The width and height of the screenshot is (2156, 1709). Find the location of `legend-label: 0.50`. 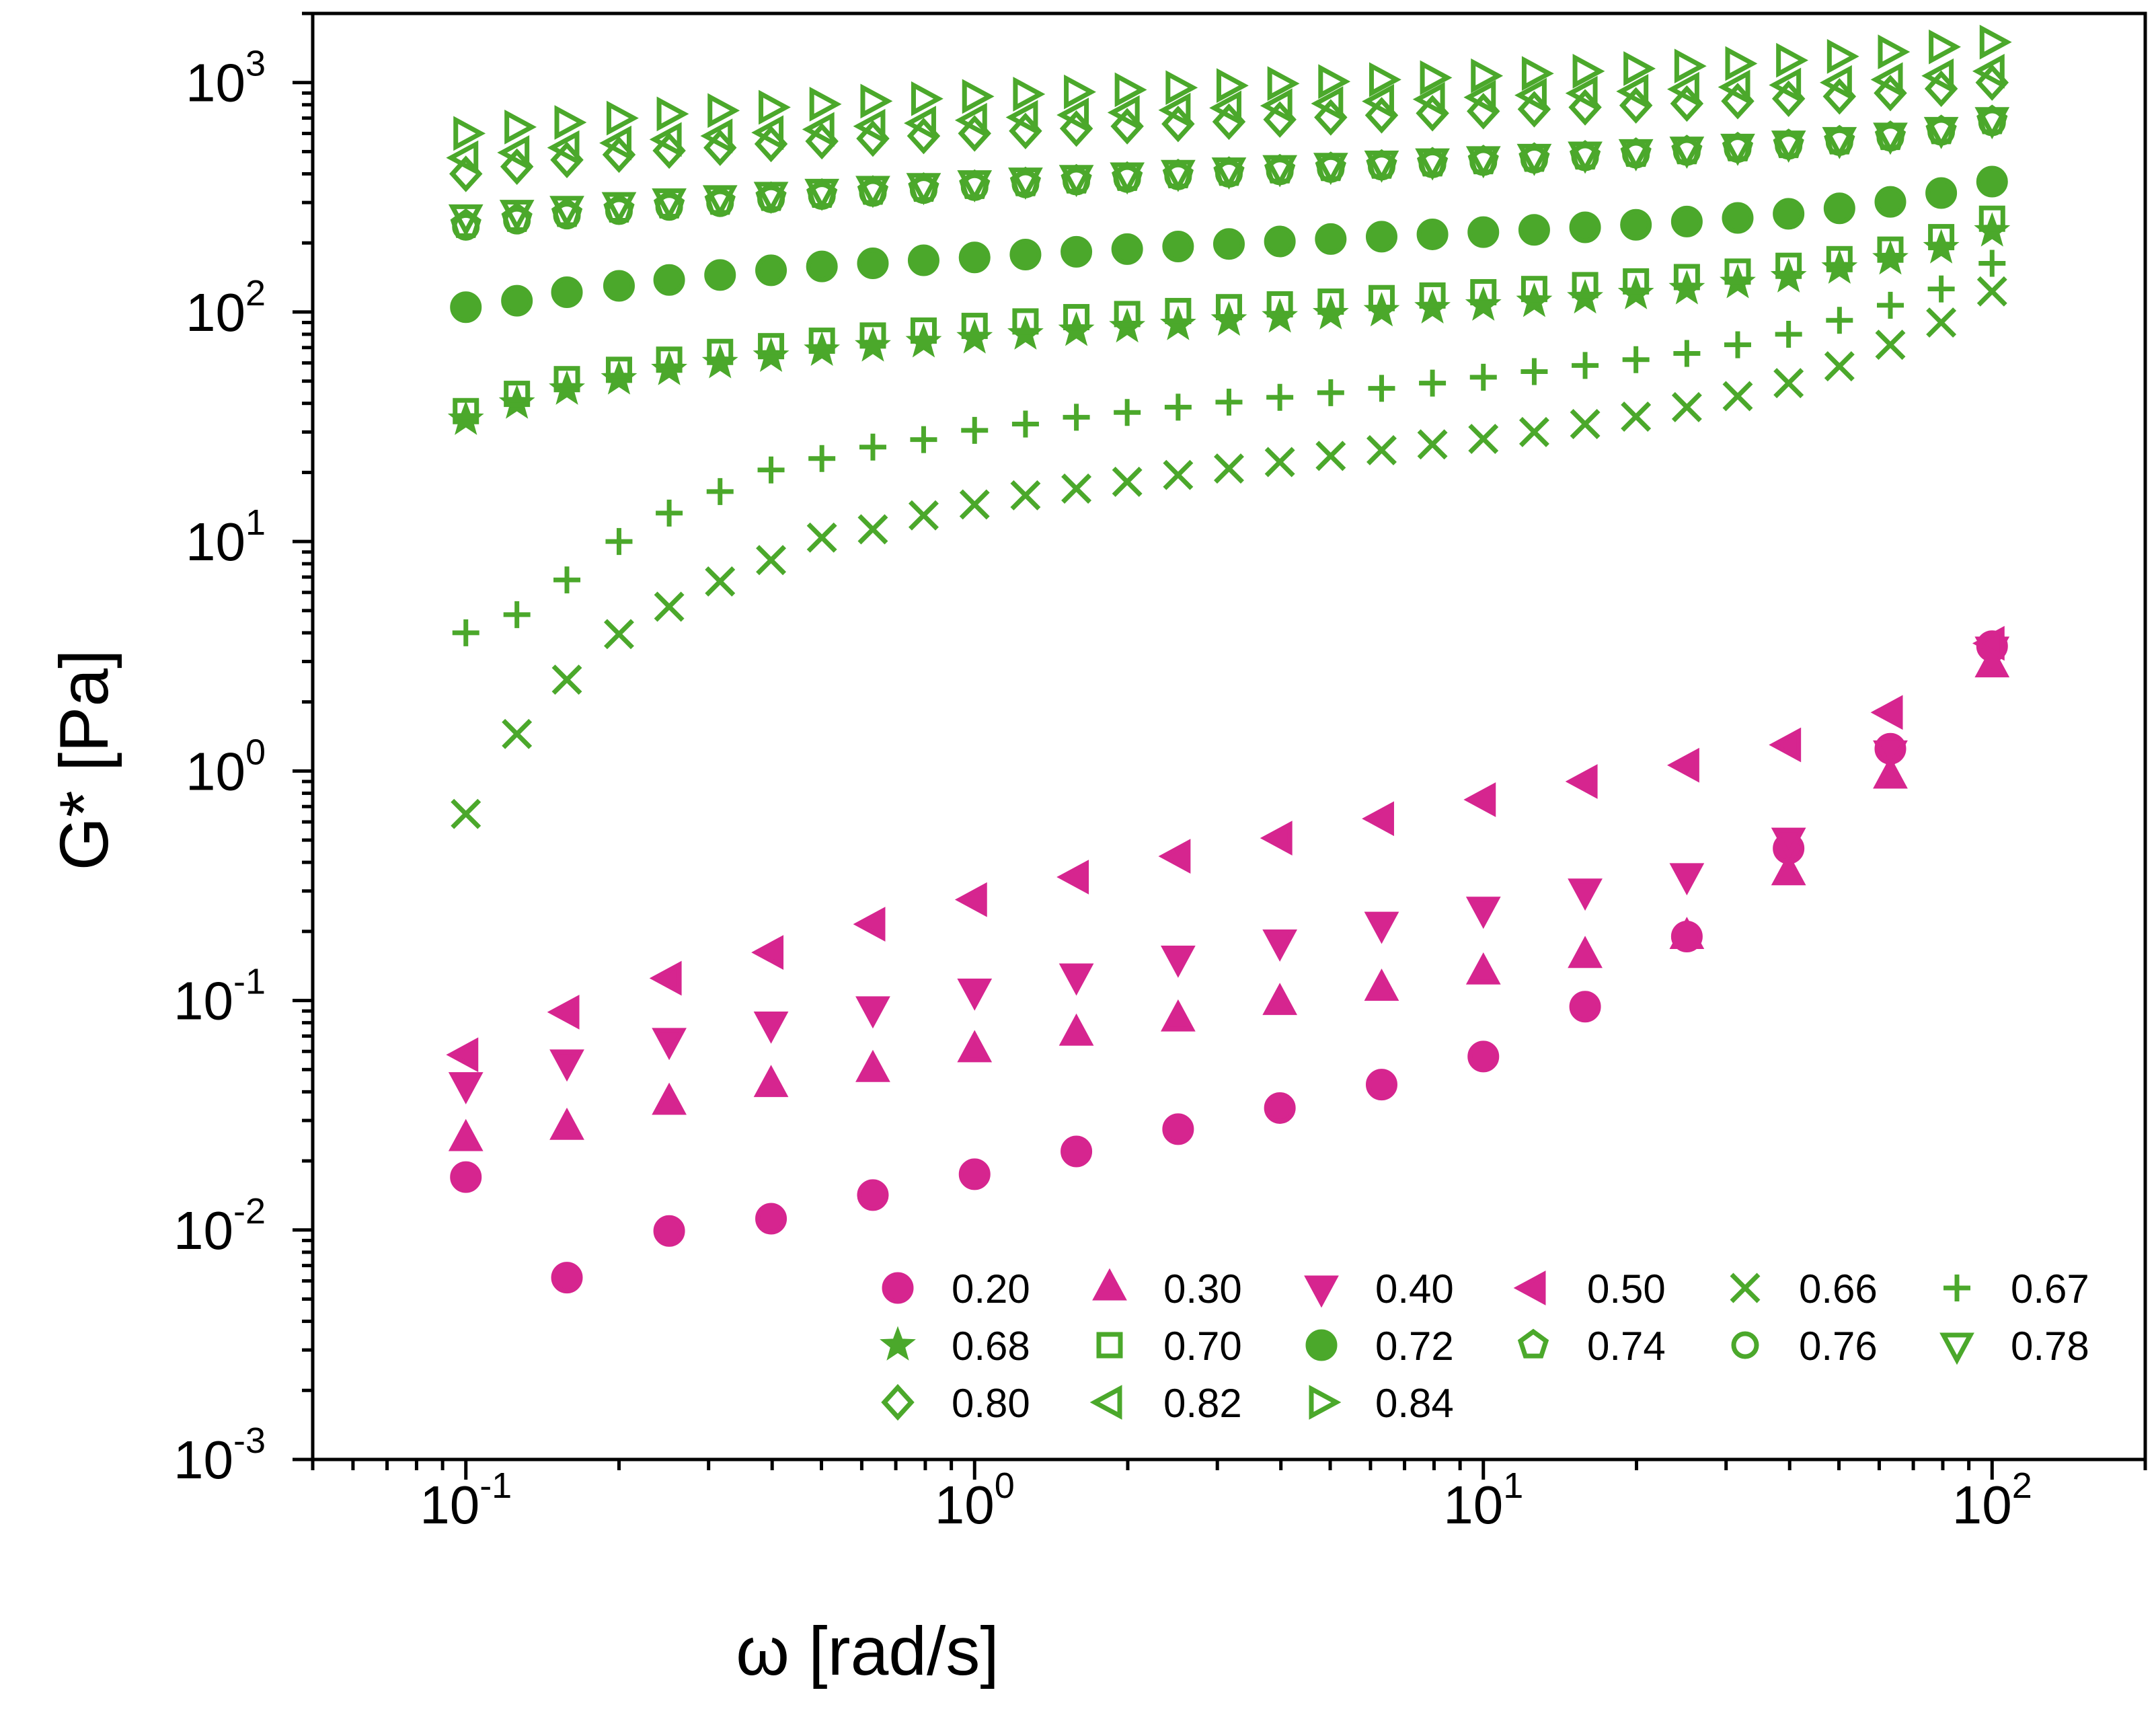

legend-label: 0.50 is located at coordinates (1627, 1289).